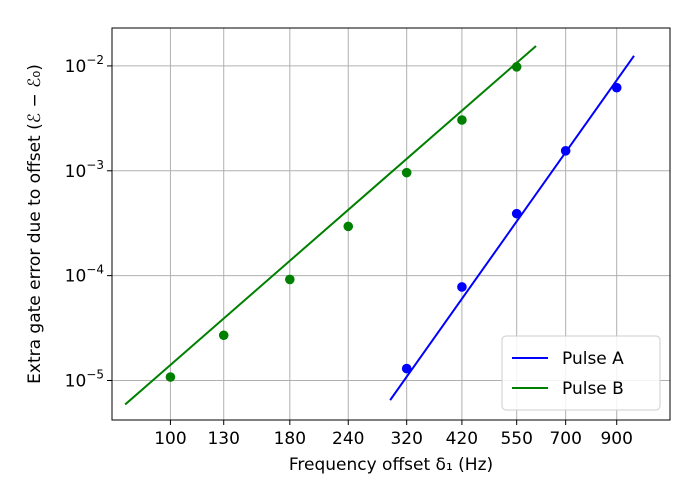 The height and width of the screenshot is (500, 700). Describe the element at coordinates (406, 439) in the screenshot. I see `x-tick-label: 320` at that location.